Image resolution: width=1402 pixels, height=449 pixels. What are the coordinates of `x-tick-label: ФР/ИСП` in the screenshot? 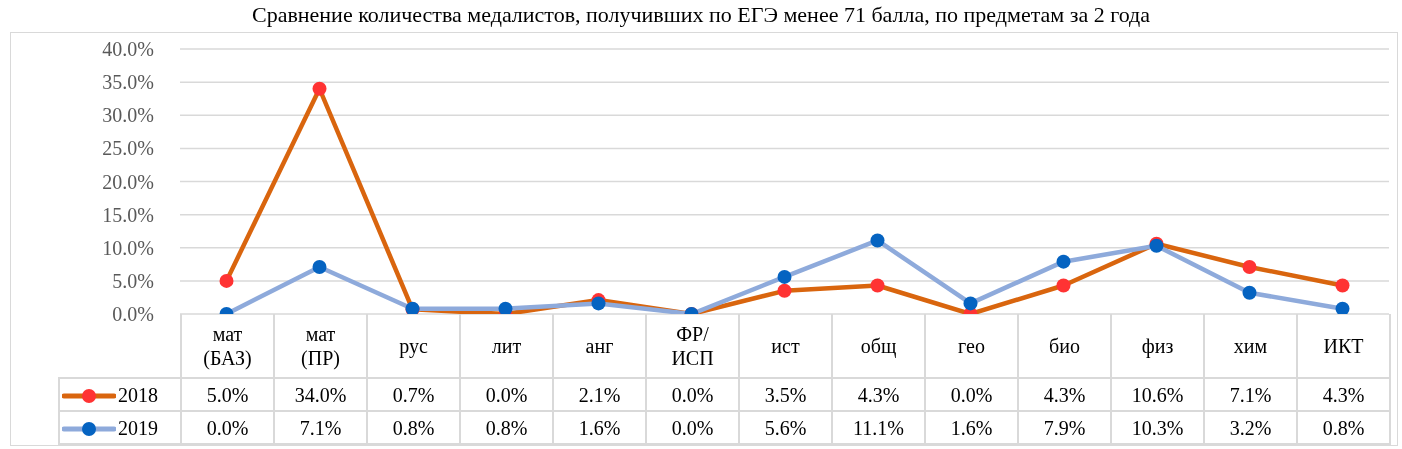 It's located at (692, 345).